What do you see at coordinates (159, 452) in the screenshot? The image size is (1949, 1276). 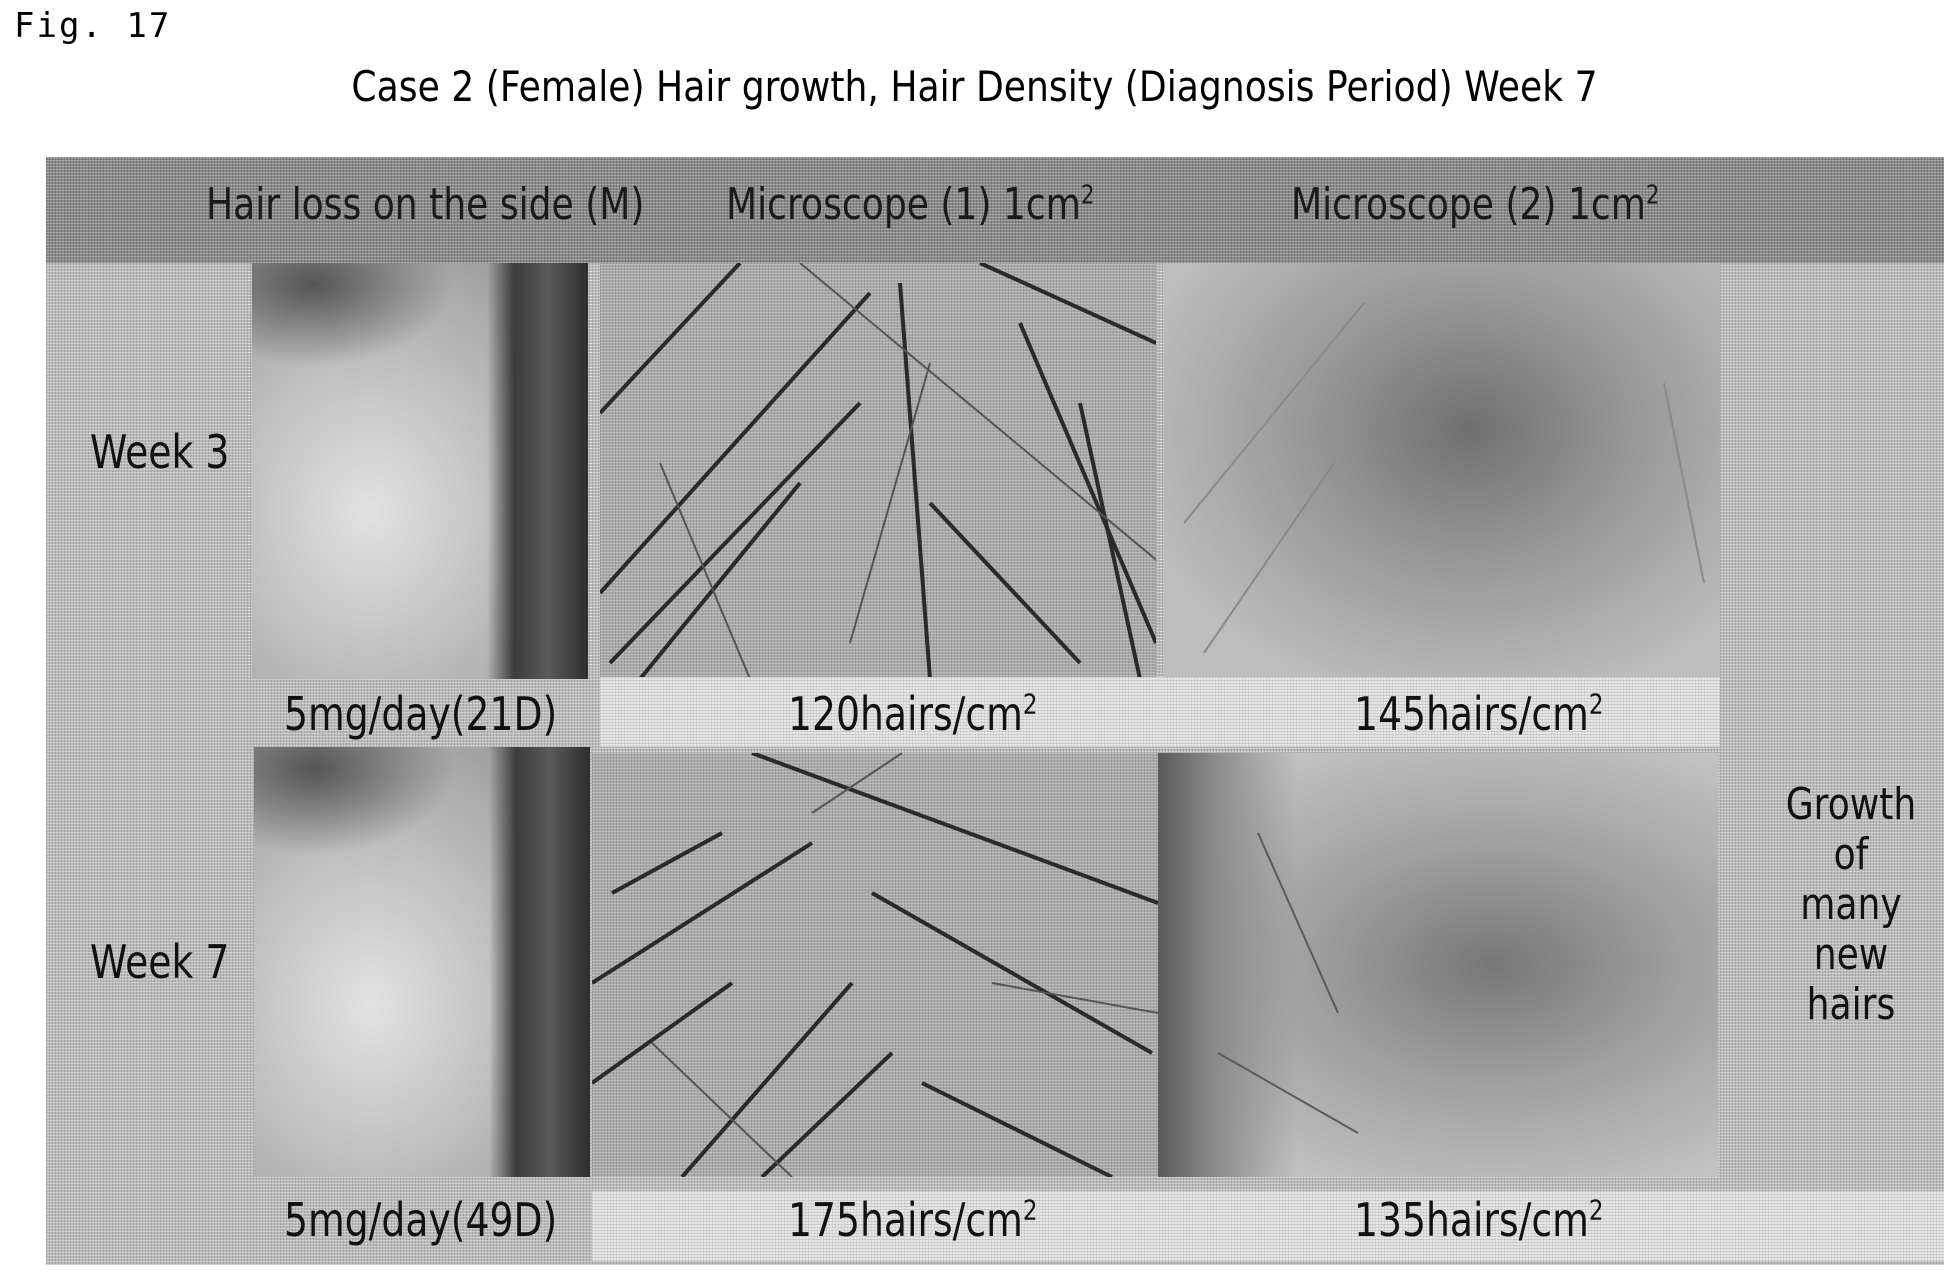 I see `row-label-week-3: Week 3` at bounding box center [159, 452].